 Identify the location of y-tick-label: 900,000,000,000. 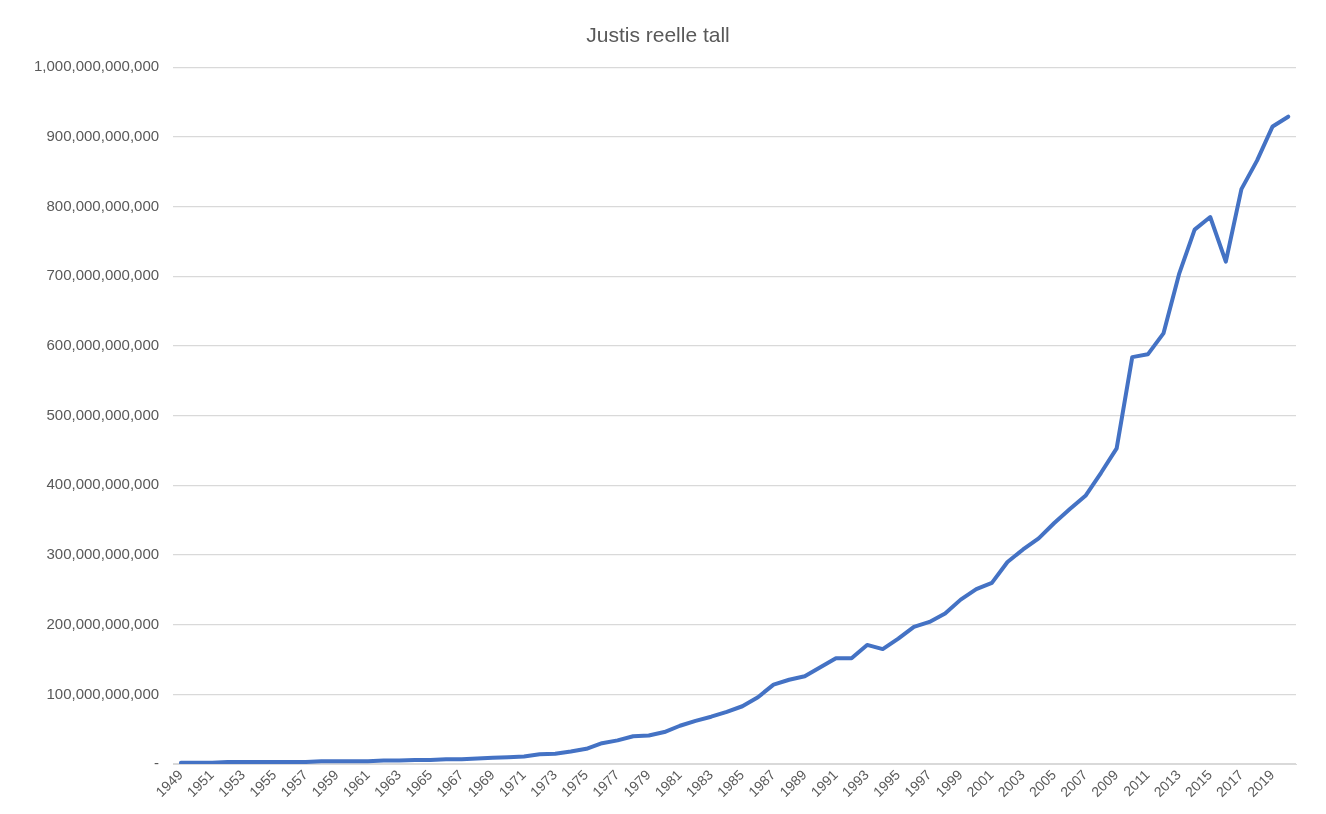
(103, 136).